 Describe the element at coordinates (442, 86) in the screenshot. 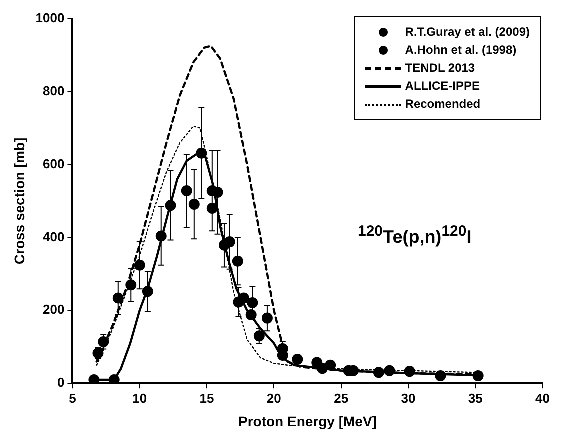

I see `legend-label: ALLICE-IPPE` at that location.